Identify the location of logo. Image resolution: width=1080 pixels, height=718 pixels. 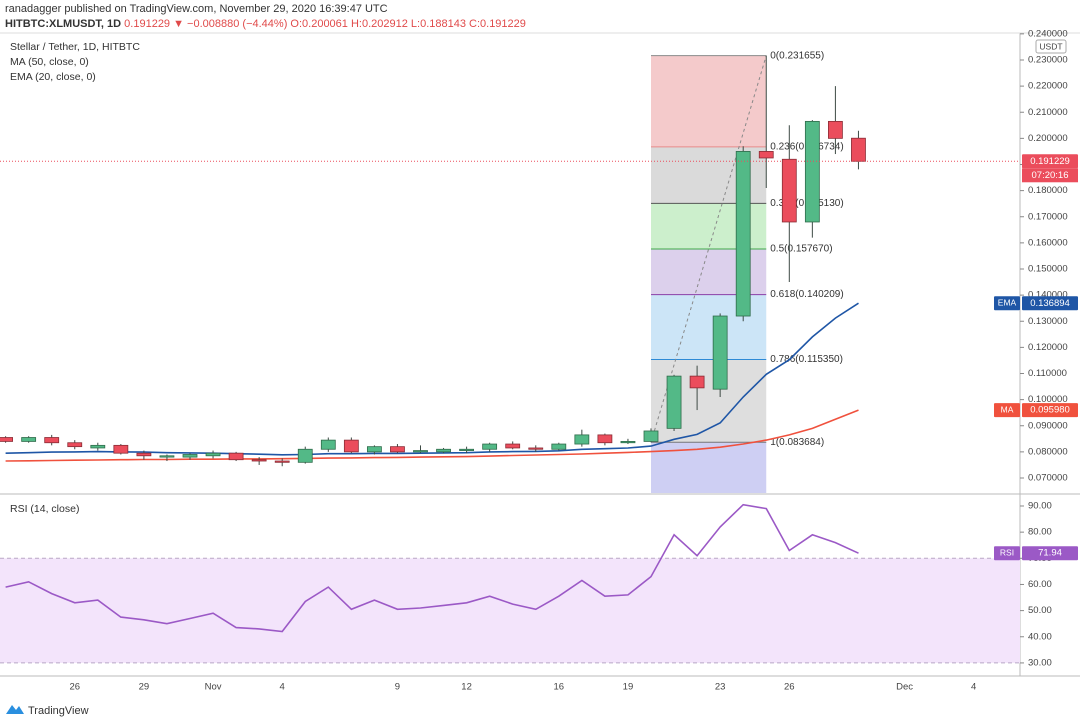
(15, 709).